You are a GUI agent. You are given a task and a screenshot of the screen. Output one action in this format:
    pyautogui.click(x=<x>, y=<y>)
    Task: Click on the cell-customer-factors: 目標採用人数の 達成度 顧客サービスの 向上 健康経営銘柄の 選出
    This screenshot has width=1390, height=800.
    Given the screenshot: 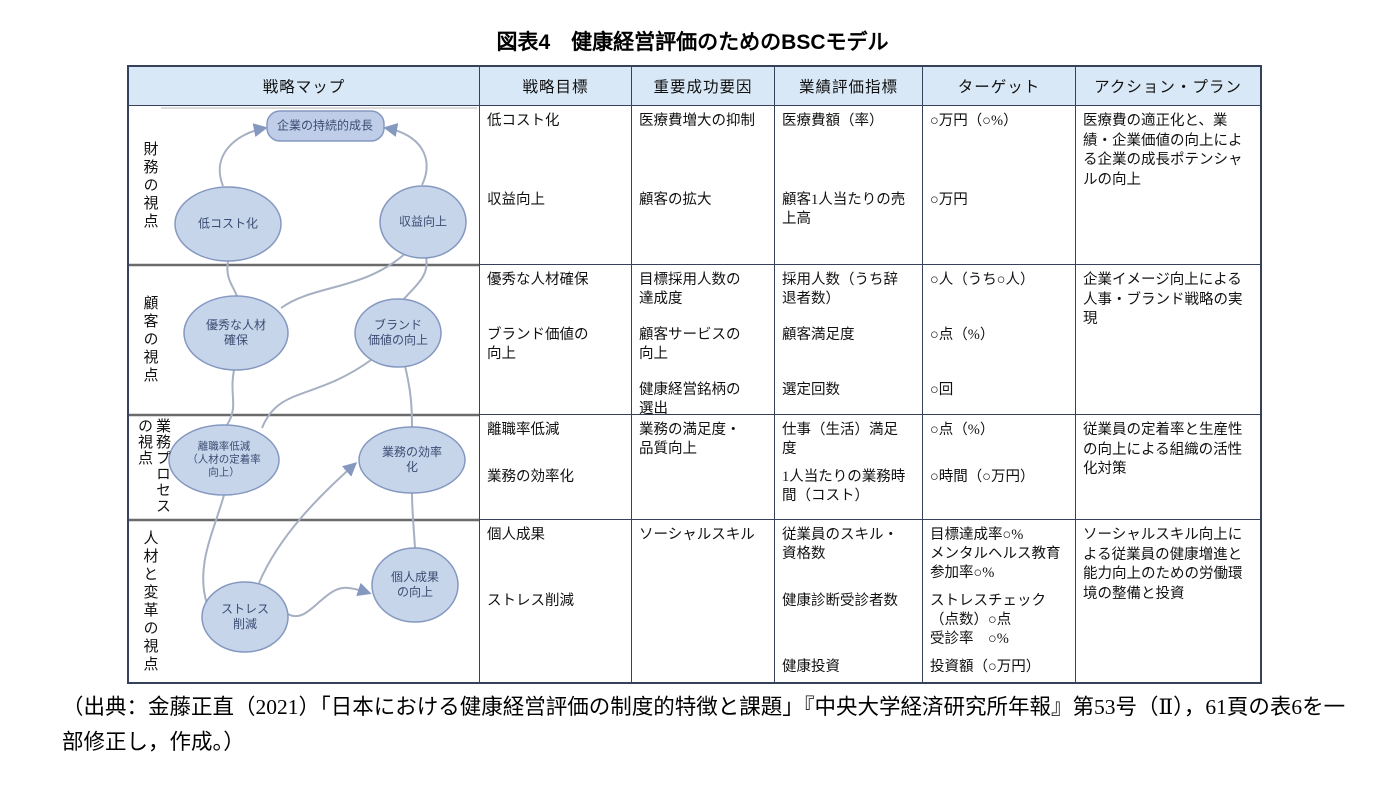 What is the action you would take?
    pyautogui.click(x=702, y=340)
    